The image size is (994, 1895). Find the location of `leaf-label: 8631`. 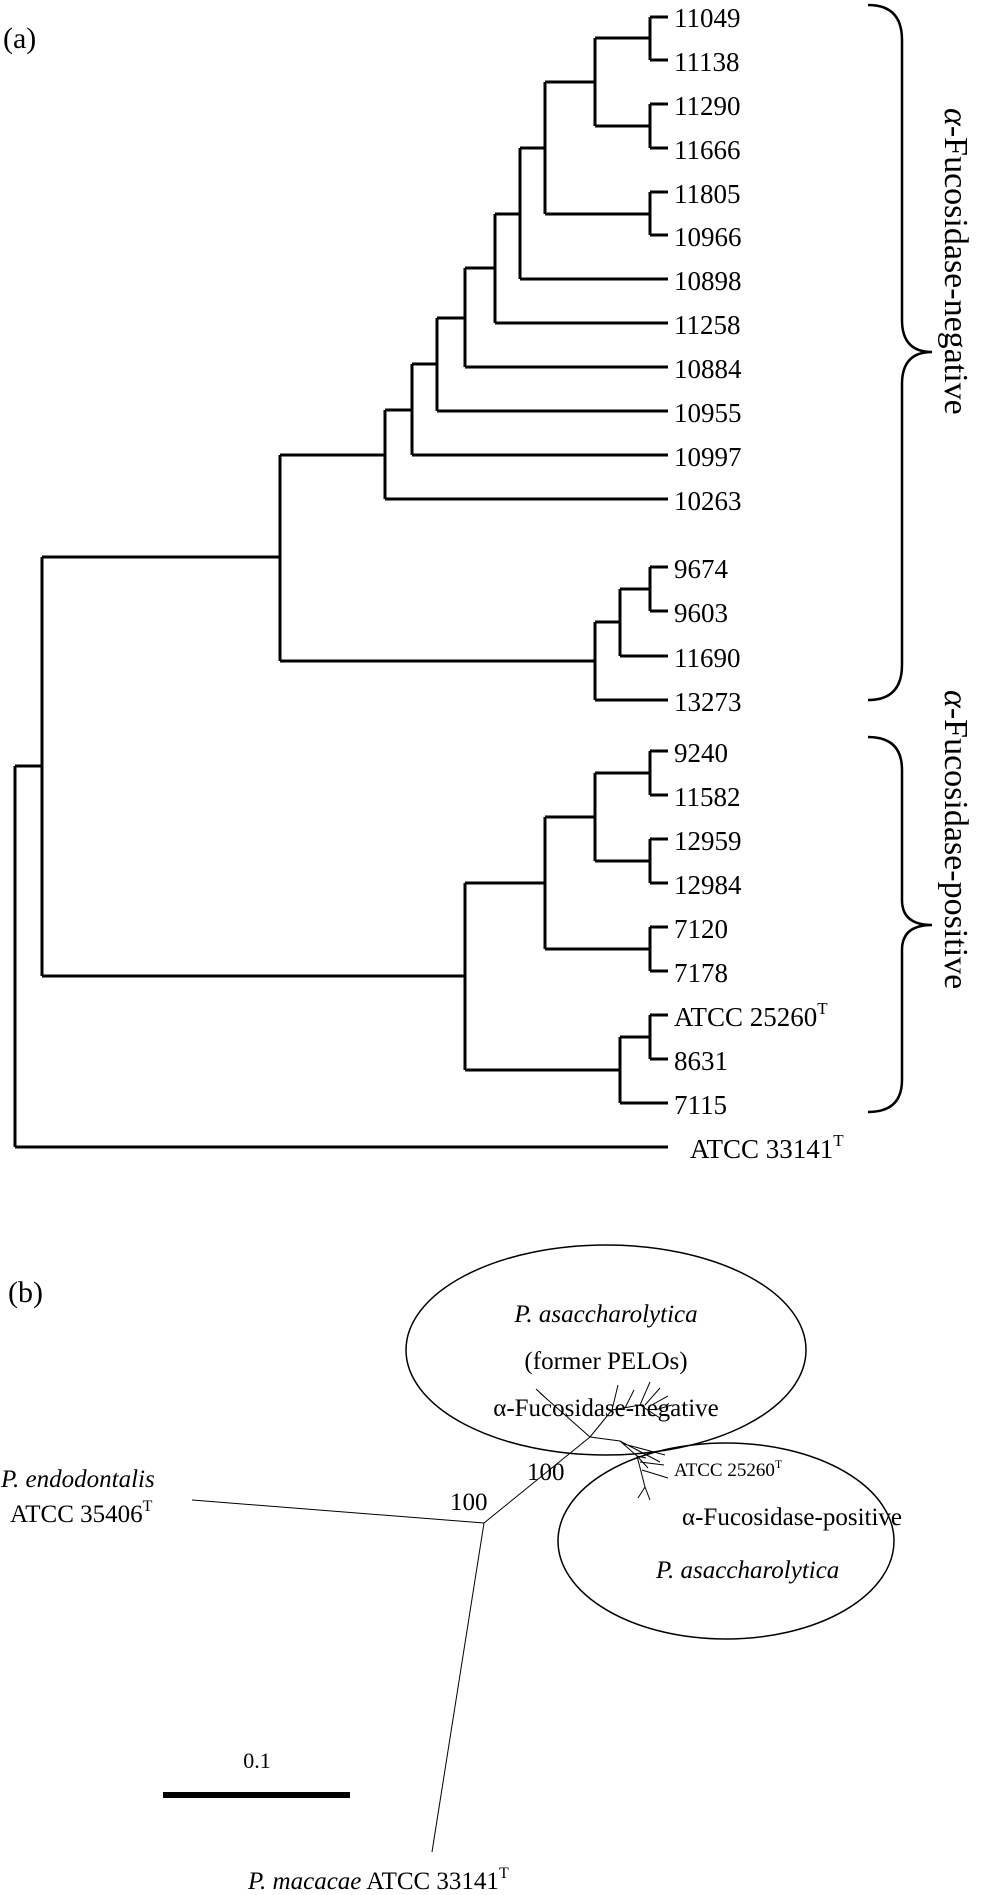

leaf-label: 8631 is located at coordinates (701, 1061).